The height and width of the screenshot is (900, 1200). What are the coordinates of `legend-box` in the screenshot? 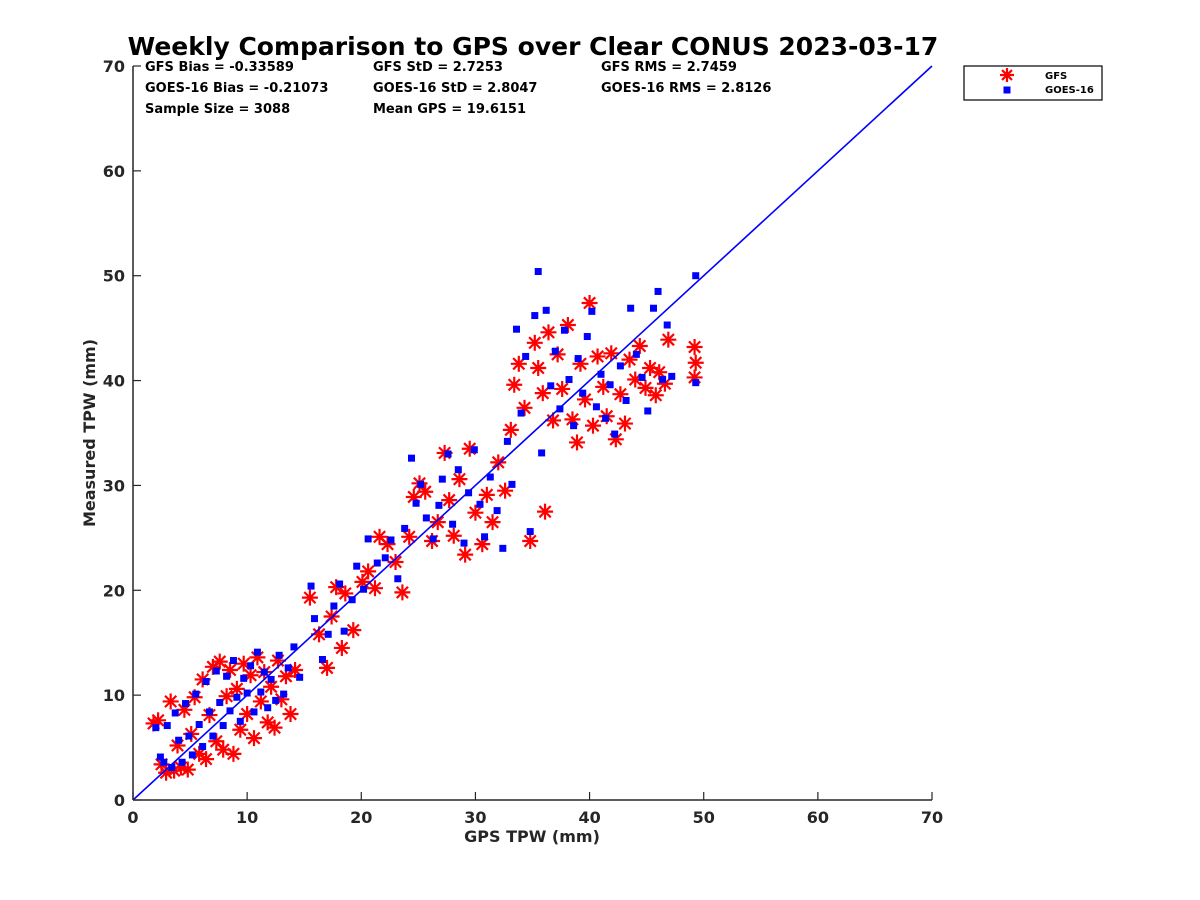 It's located at (1033, 83).